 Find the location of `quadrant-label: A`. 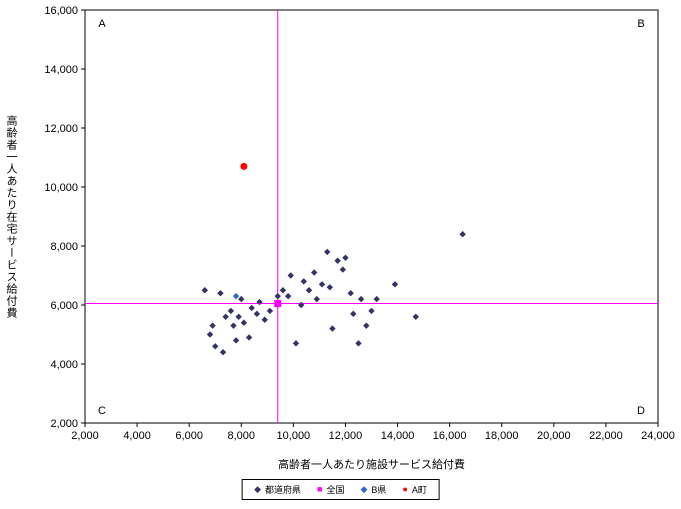

quadrant-label: A is located at coordinates (102, 24).